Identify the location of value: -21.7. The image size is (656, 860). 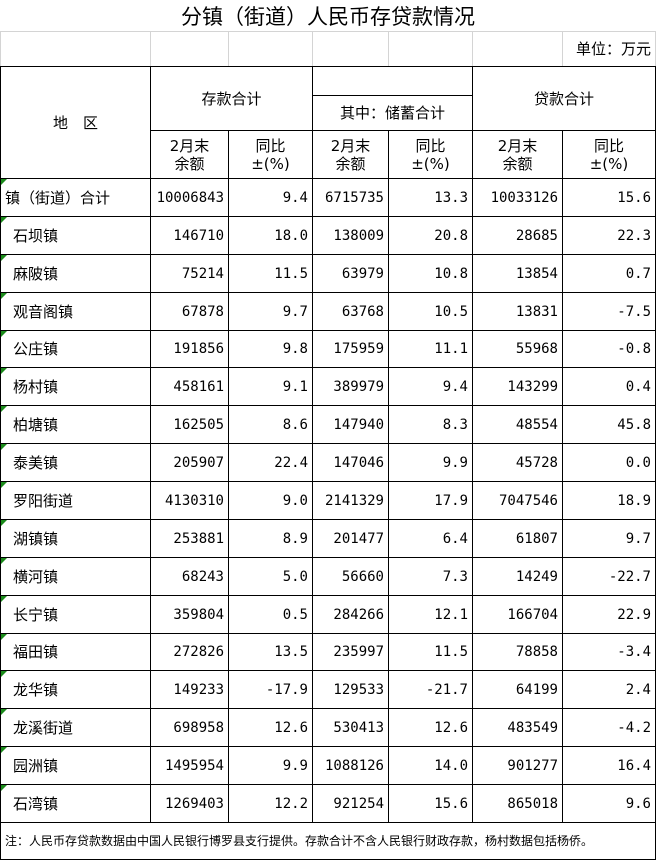
(430, 689).